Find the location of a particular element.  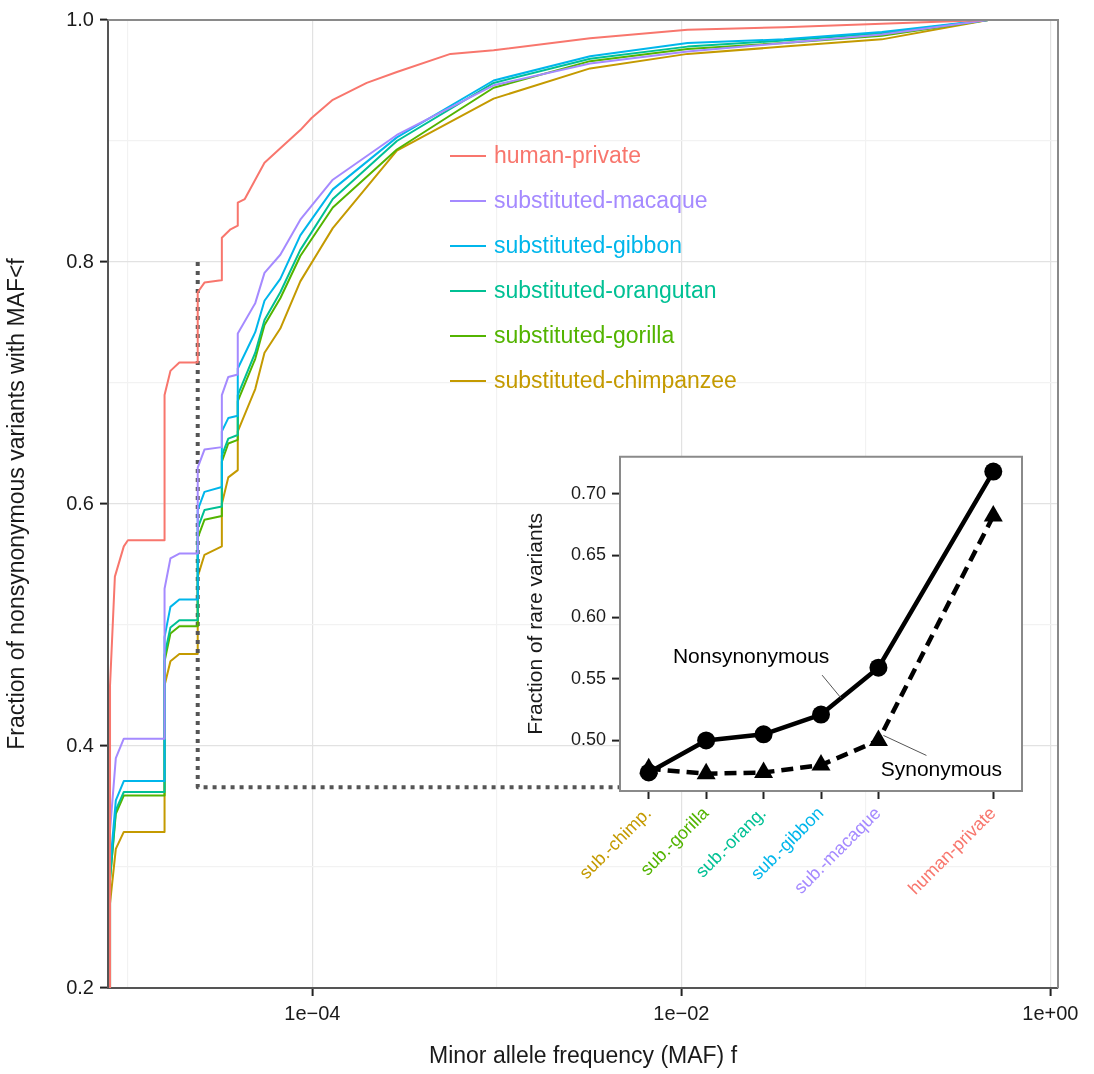

legend-label: substituted-macaque is located at coordinates (601, 200).